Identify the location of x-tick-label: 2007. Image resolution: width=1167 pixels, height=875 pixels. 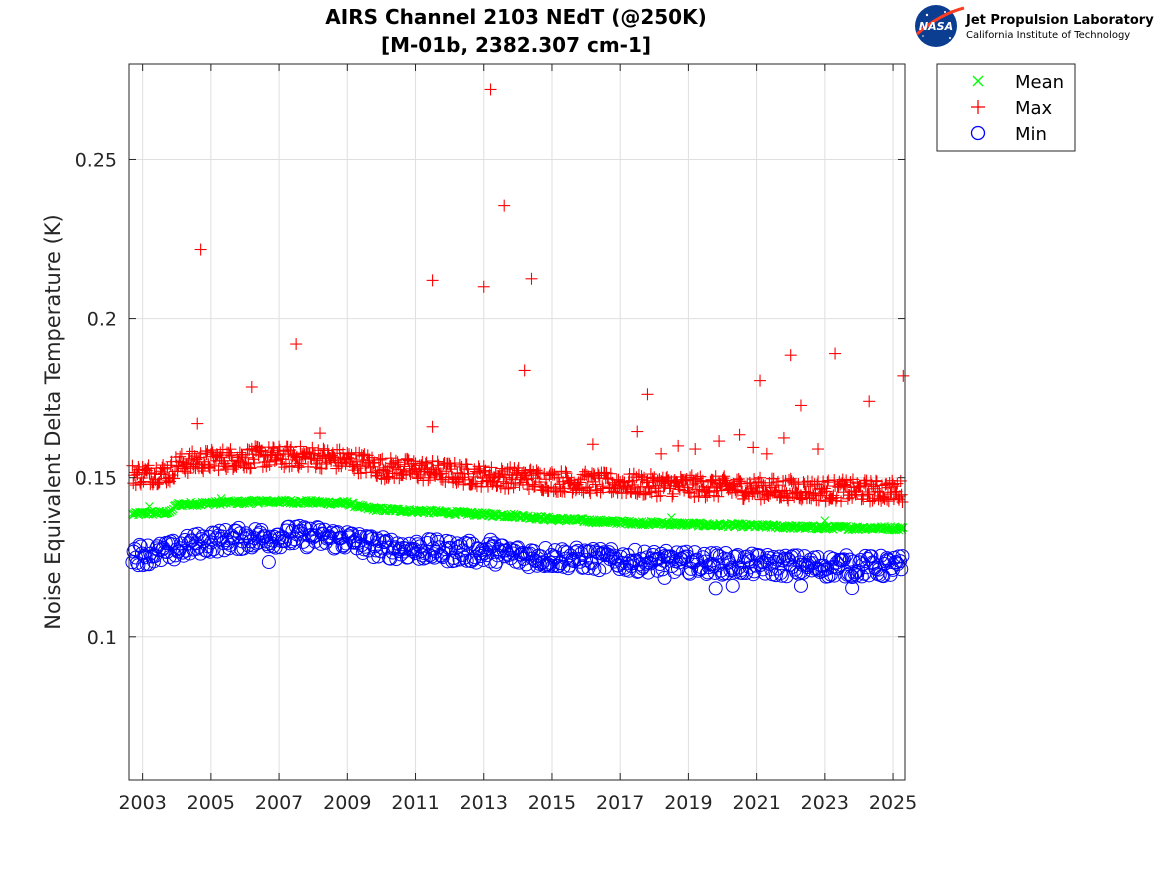
(279, 803).